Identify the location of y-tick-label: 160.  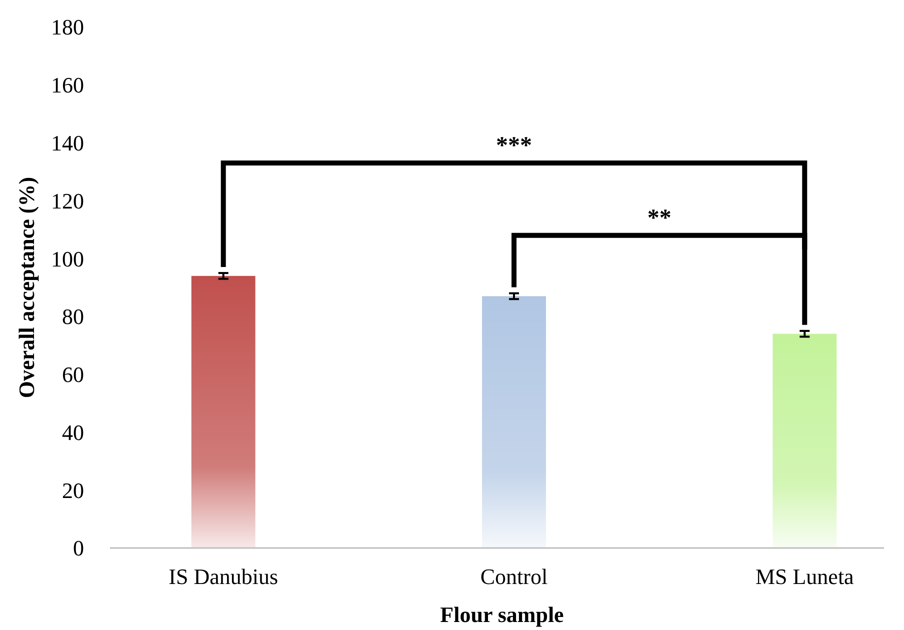
(67, 85).